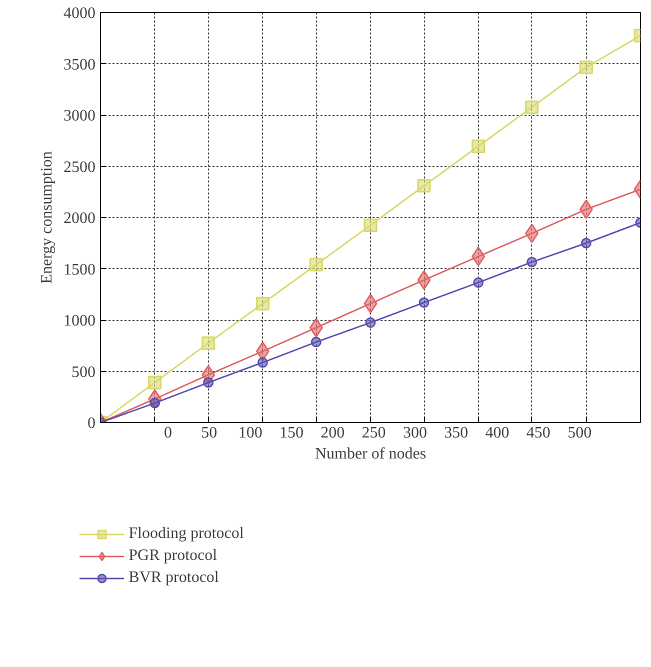  Describe the element at coordinates (80, 269) in the screenshot. I see `y-tick-label: 1500` at that location.